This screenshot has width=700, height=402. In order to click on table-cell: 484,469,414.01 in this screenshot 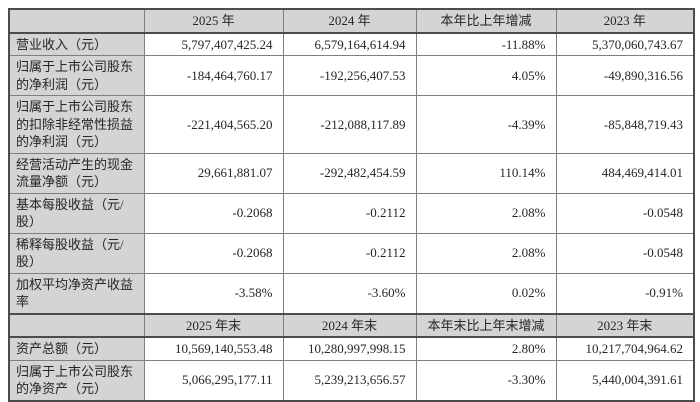, I will do `click(625, 173)`.